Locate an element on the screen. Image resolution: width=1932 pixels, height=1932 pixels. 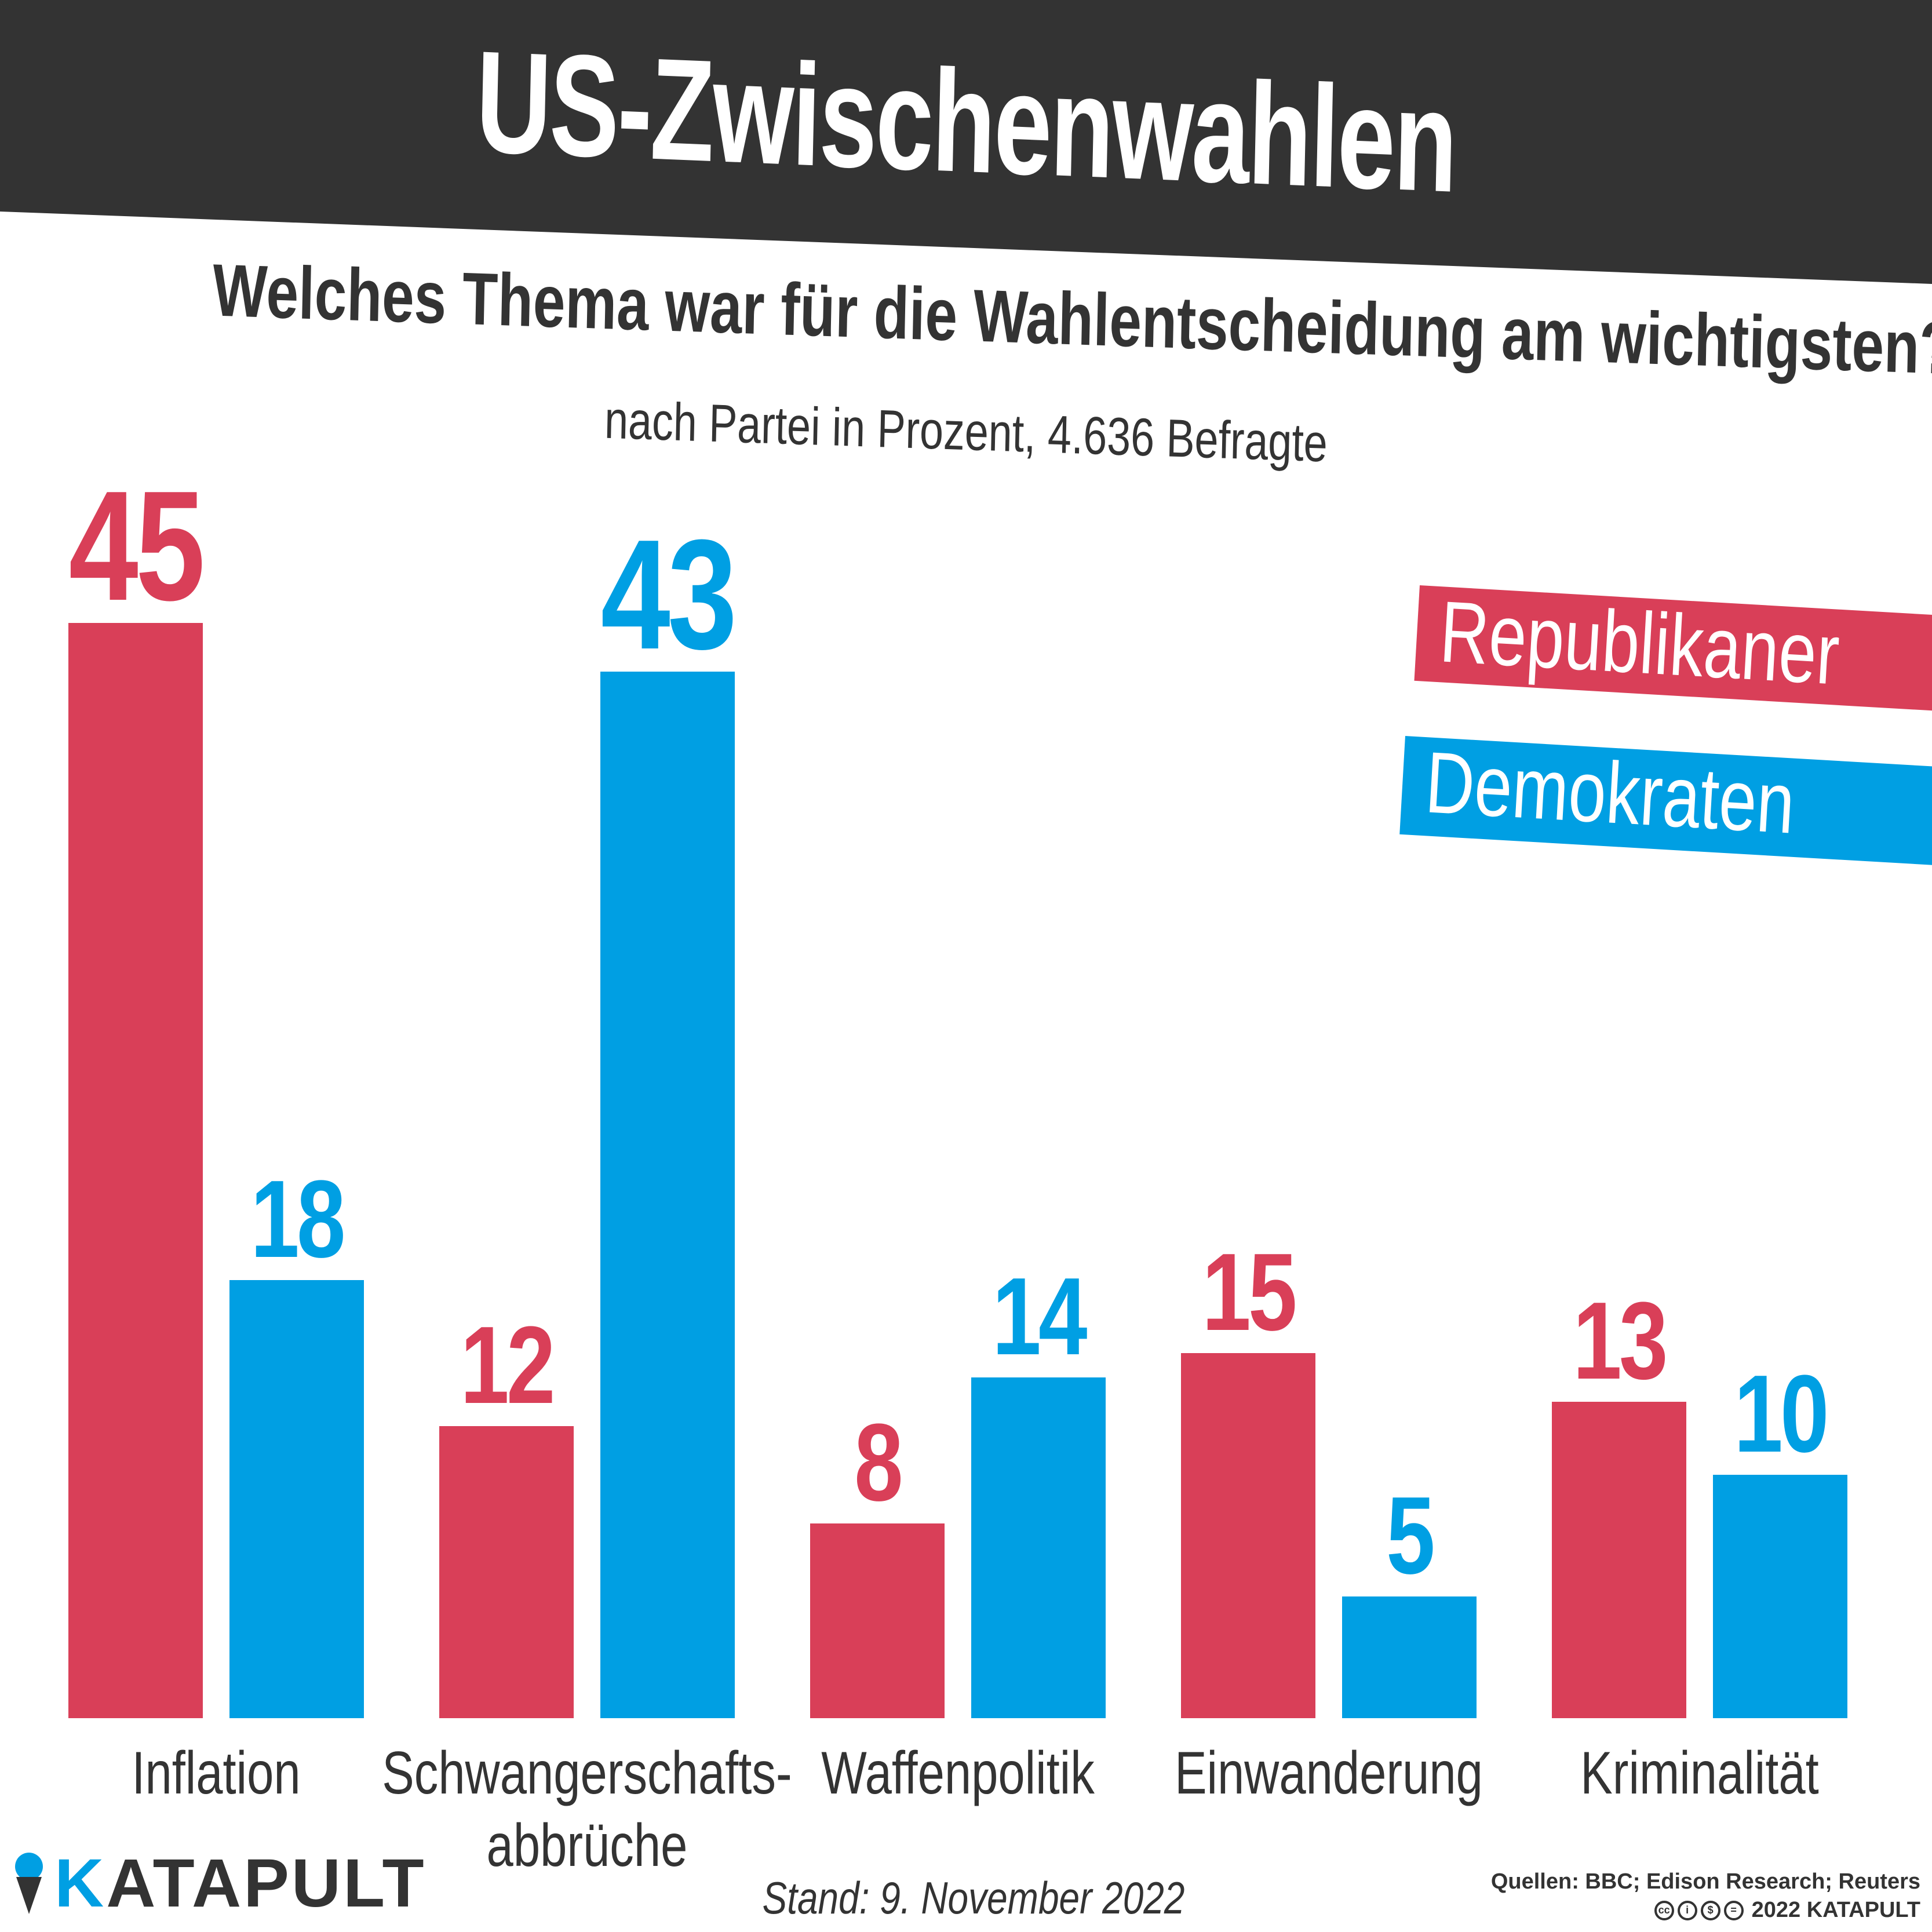
value-label-demokraten-2: 14 is located at coordinates (1040, 1317).